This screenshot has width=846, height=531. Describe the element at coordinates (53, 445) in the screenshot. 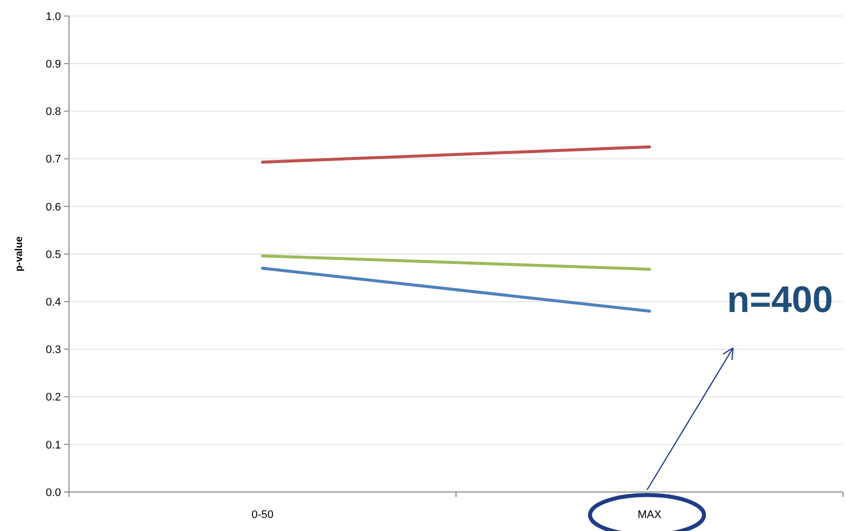

I see `y-tick-label: 0.1` at that location.